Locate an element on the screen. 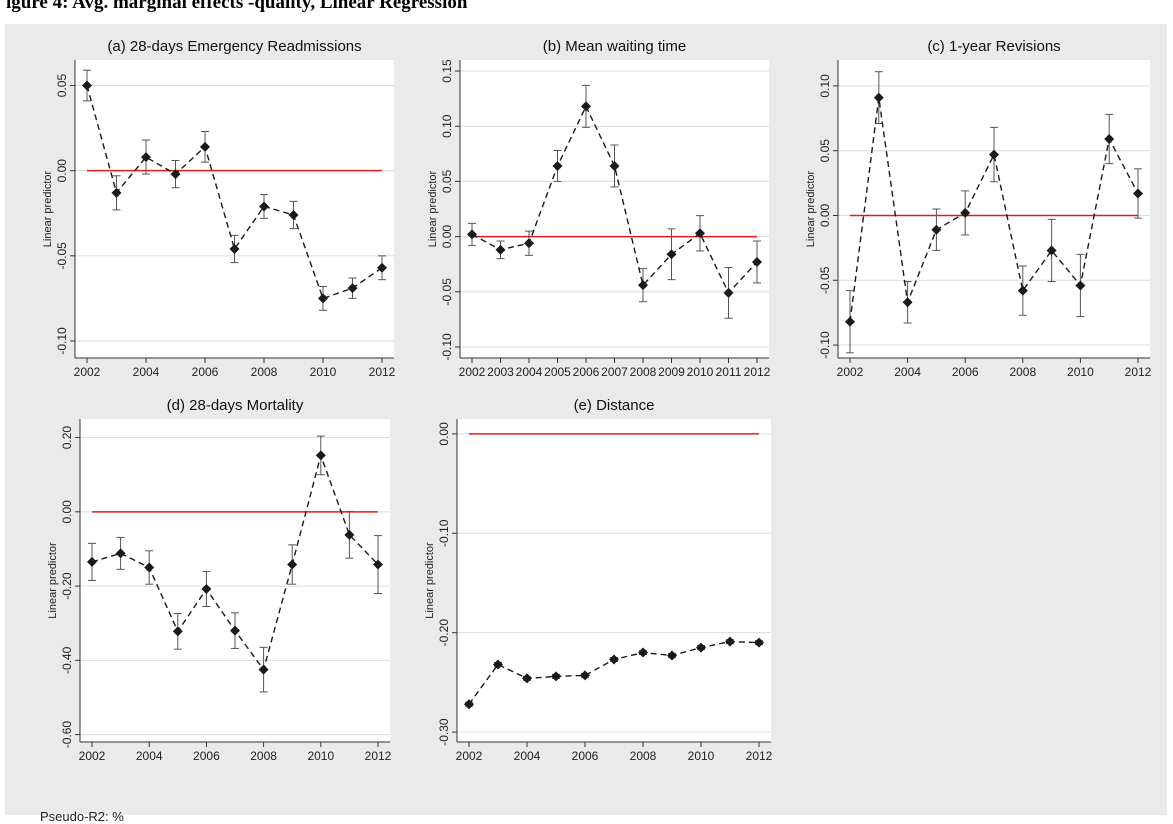 The width and height of the screenshot is (1173, 824). x-tick-label: 2009 is located at coordinates (671, 372).